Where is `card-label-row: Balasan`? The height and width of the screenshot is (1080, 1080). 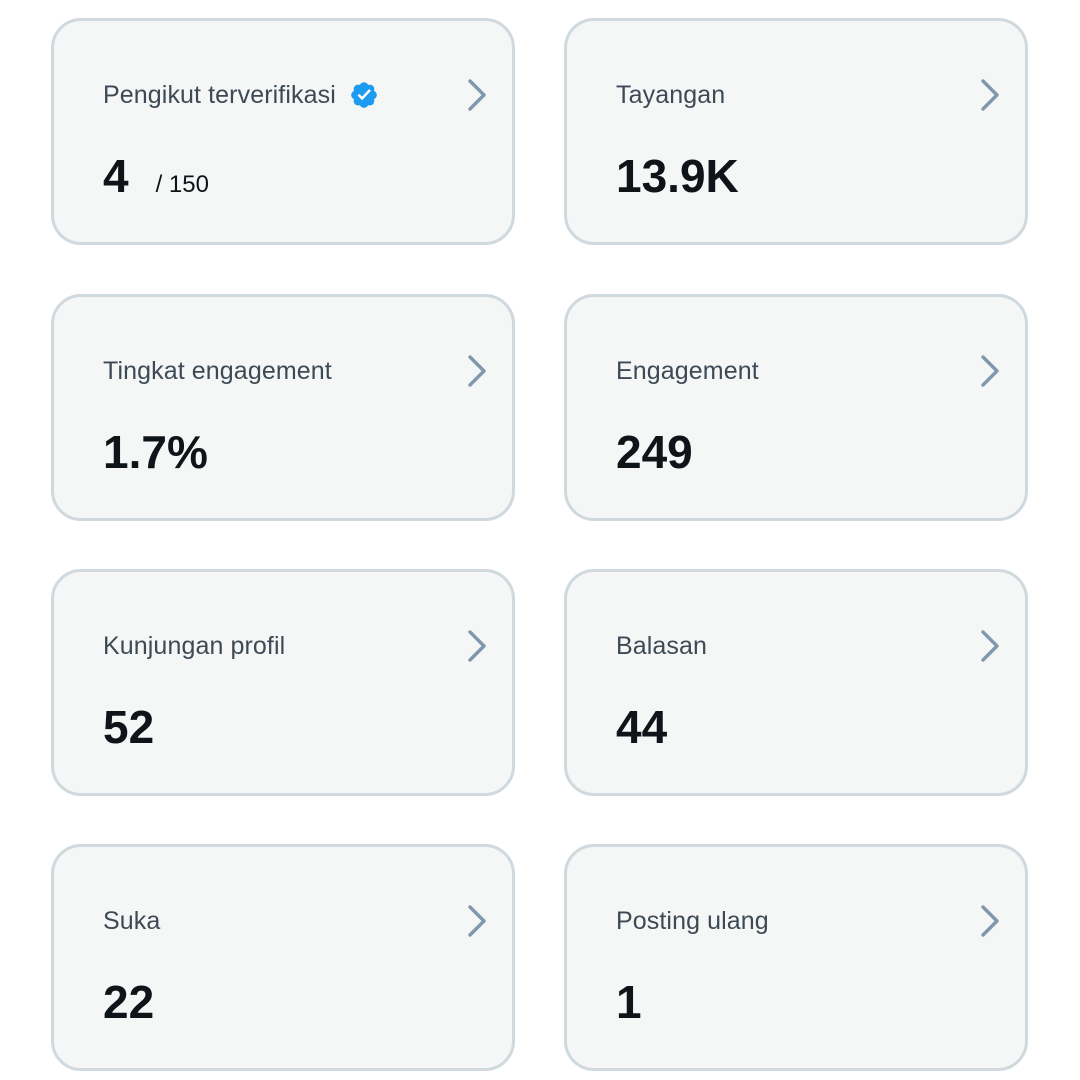
card-label-row: Balasan is located at coordinates (661, 646).